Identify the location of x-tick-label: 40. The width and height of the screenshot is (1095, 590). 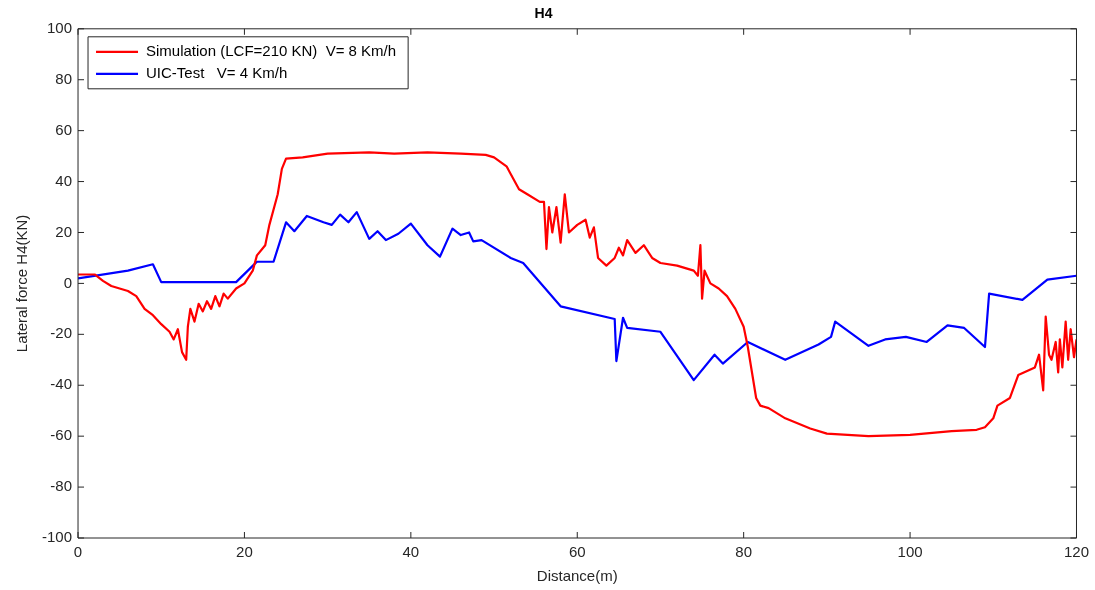
(411, 552).